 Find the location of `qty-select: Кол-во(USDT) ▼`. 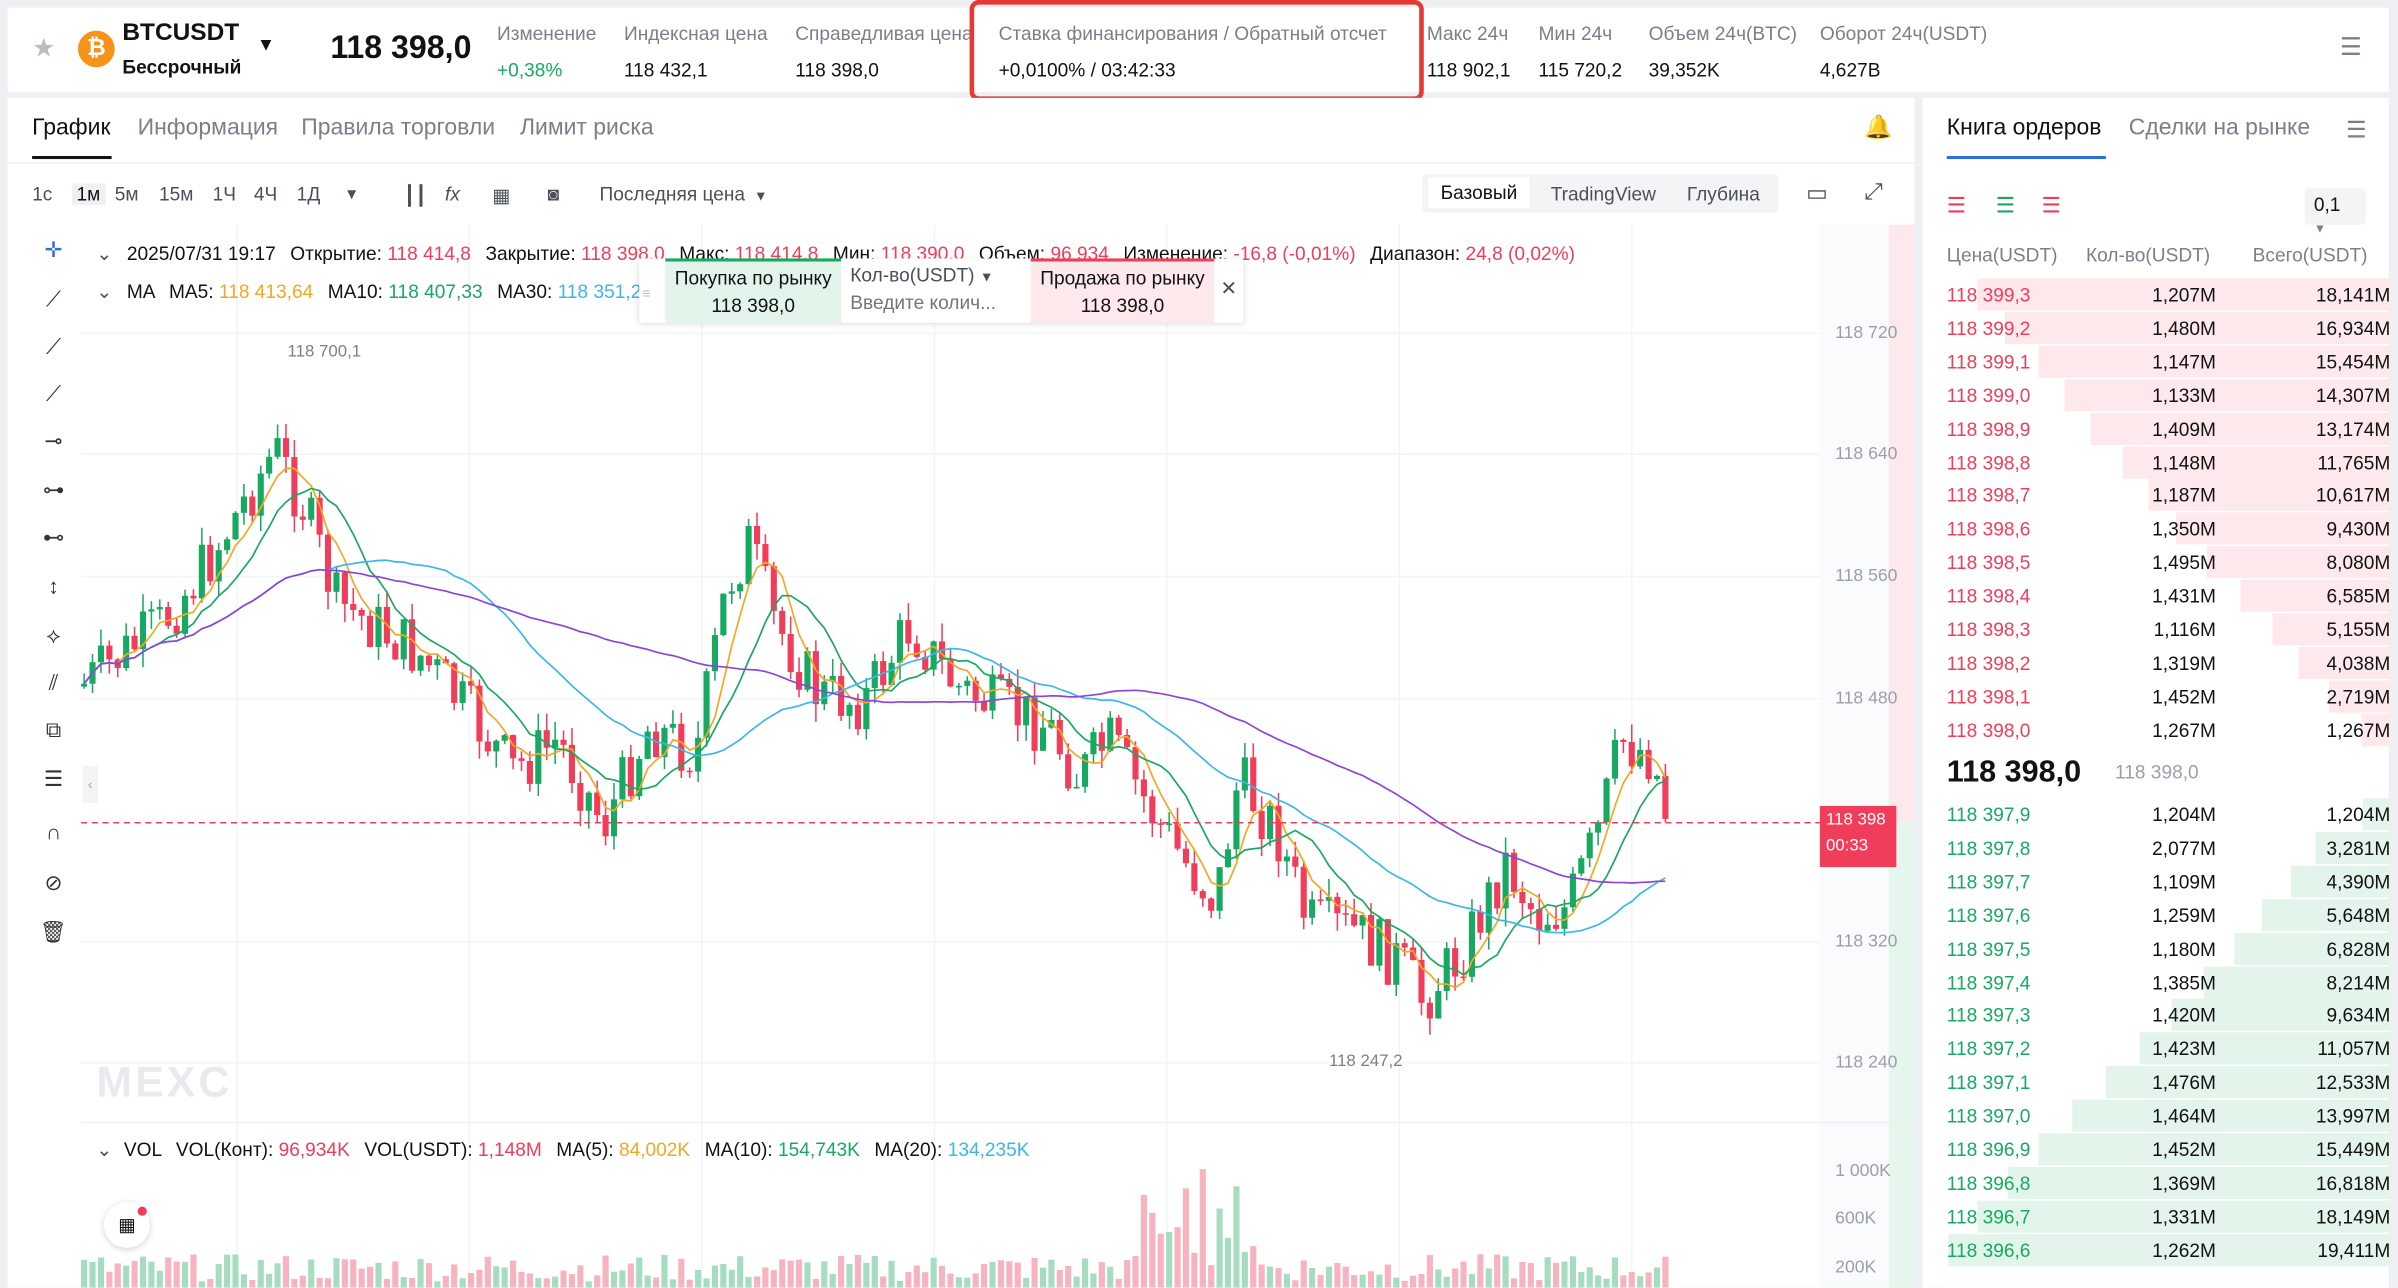

qty-select: Кол-во(USDT) ▼ is located at coordinates (921, 275).